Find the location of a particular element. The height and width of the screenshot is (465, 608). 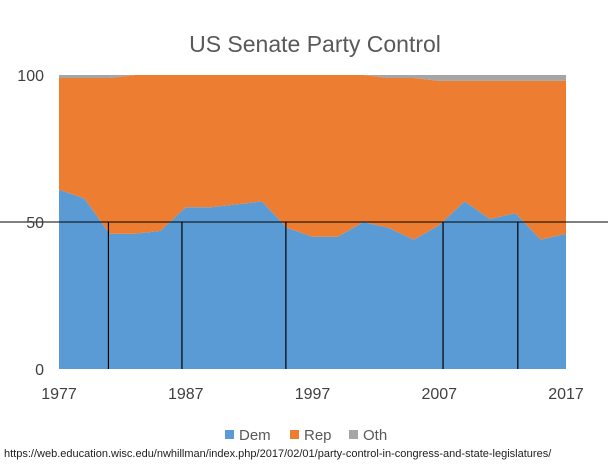

x-tick-label: 1987 is located at coordinates (186, 394).